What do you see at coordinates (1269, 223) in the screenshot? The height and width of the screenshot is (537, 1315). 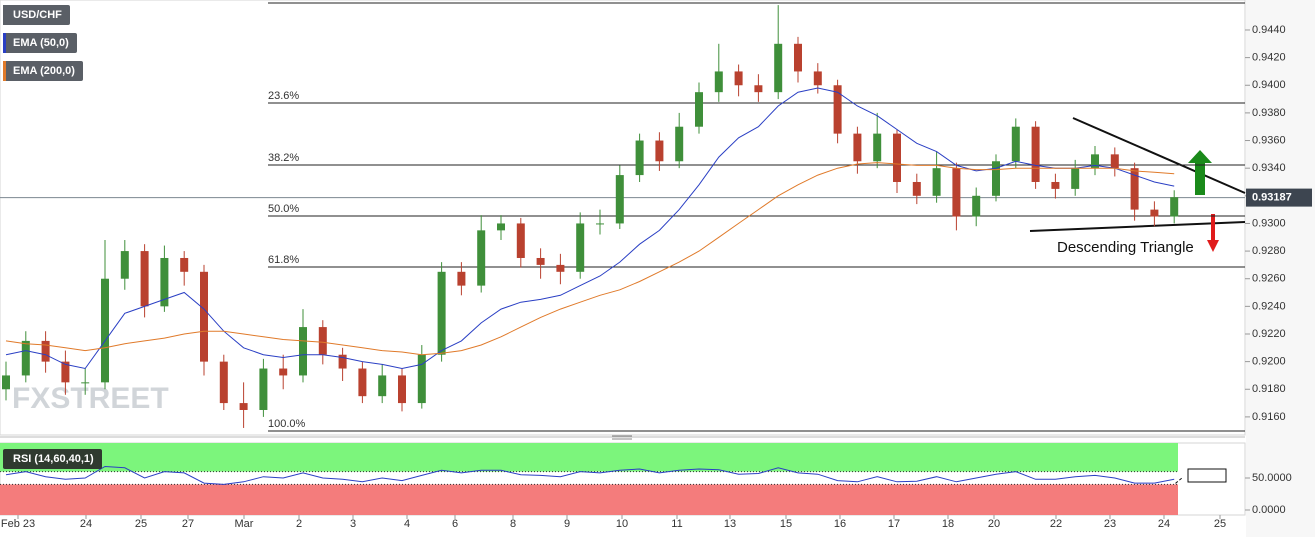 I see `y-tick-label: 0.9300` at bounding box center [1269, 223].